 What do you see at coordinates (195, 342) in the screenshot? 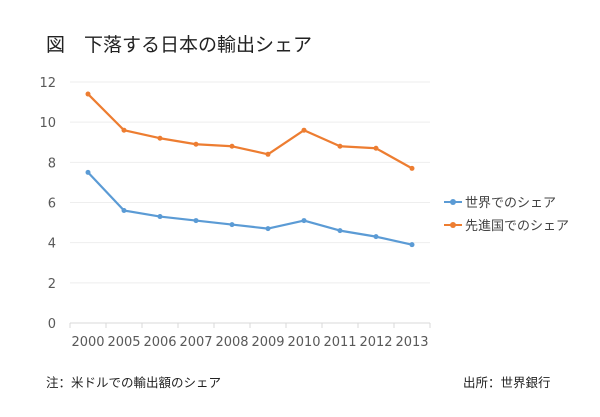
I see `x-tick-label: 2007` at bounding box center [195, 342].